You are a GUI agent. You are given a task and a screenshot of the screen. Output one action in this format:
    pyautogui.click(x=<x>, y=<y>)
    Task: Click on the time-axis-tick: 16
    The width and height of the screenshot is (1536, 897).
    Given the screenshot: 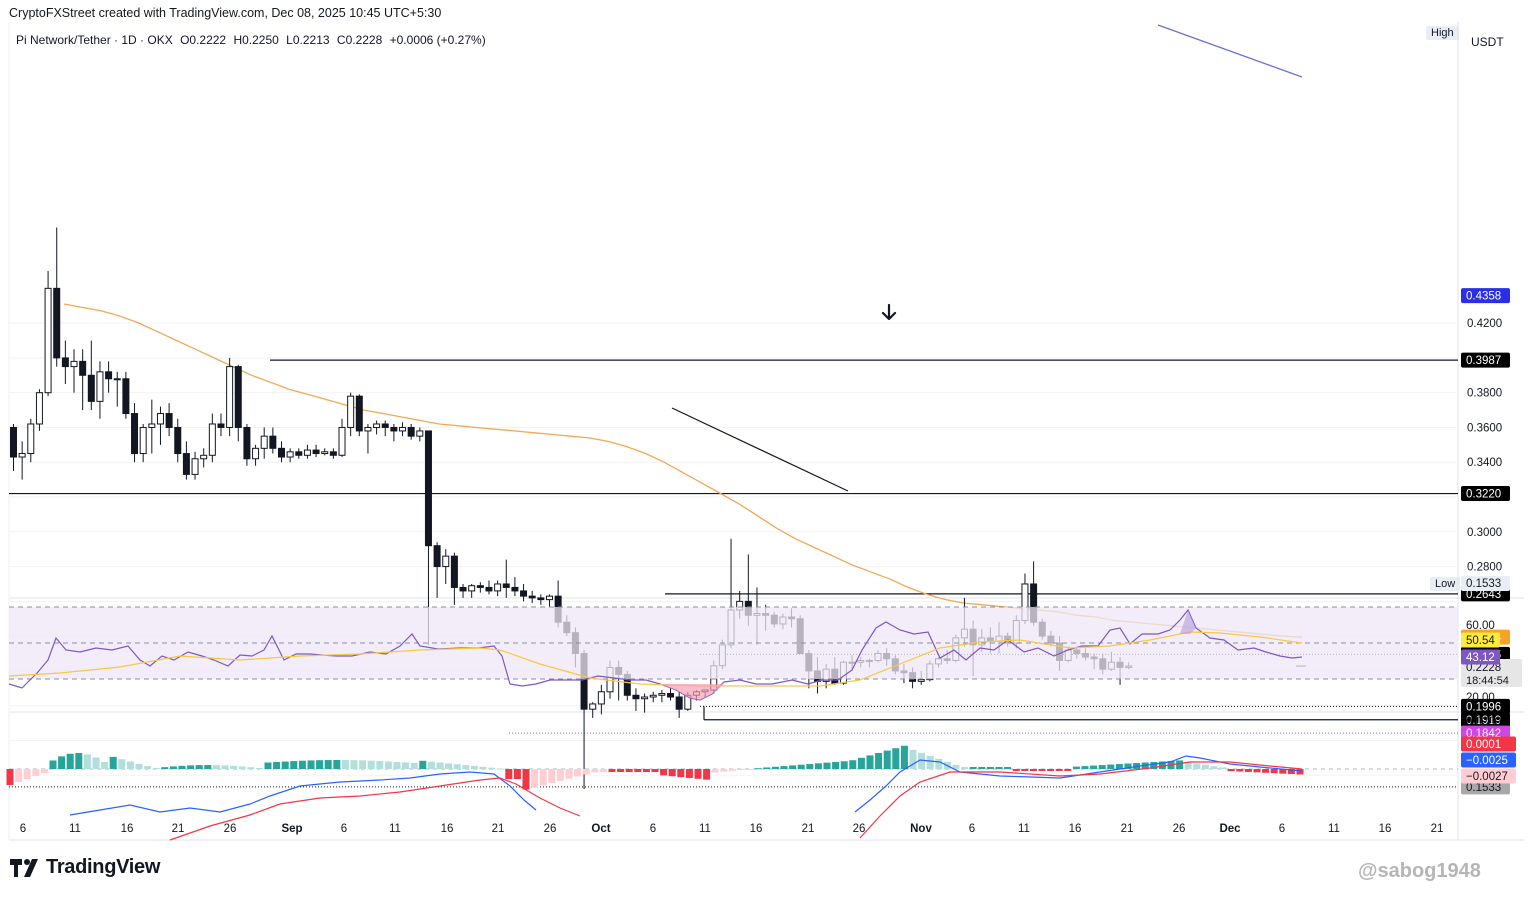 What is the action you would take?
    pyautogui.click(x=1075, y=829)
    